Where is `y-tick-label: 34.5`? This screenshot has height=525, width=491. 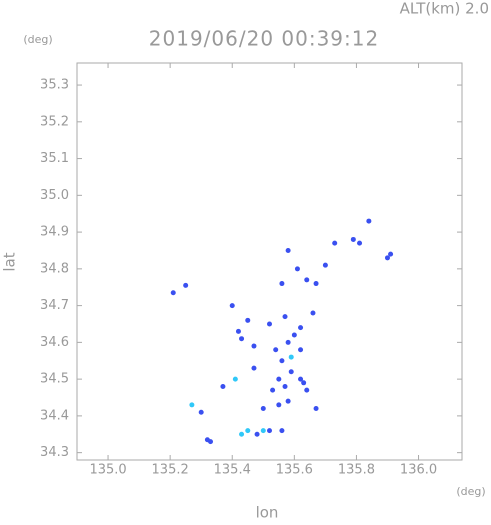 y-tick-label: 34.5 is located at coordinates (54, 379).